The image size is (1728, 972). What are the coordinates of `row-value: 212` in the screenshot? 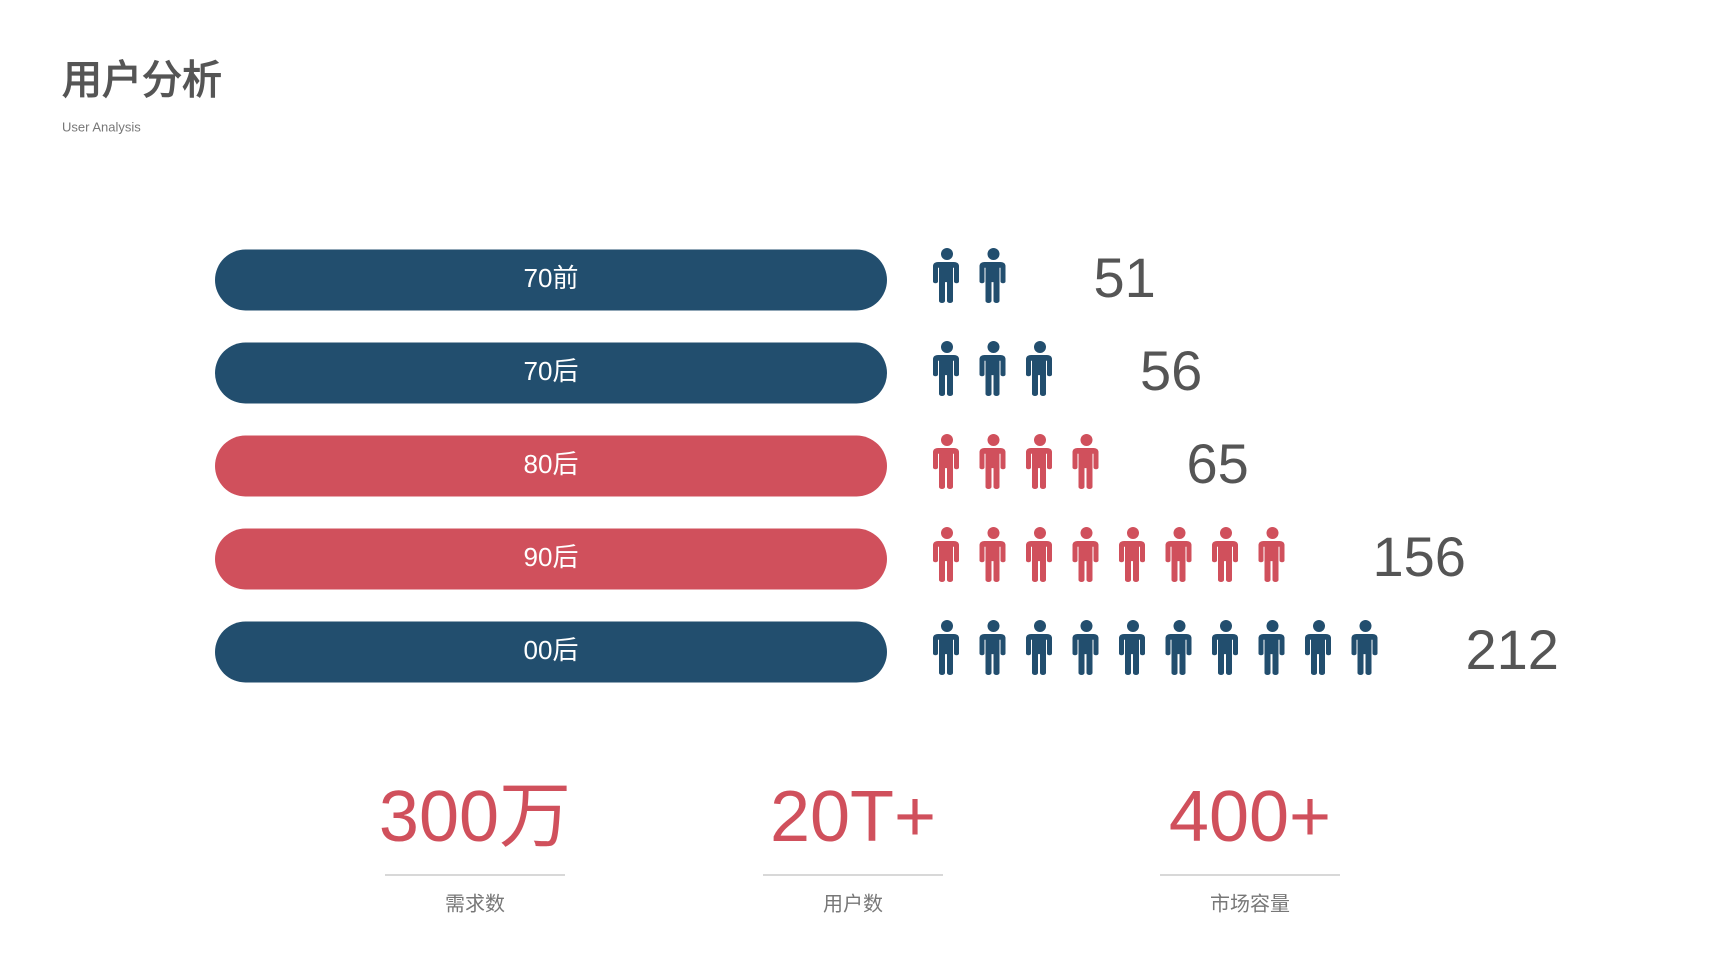 It's located at (1512, 649).